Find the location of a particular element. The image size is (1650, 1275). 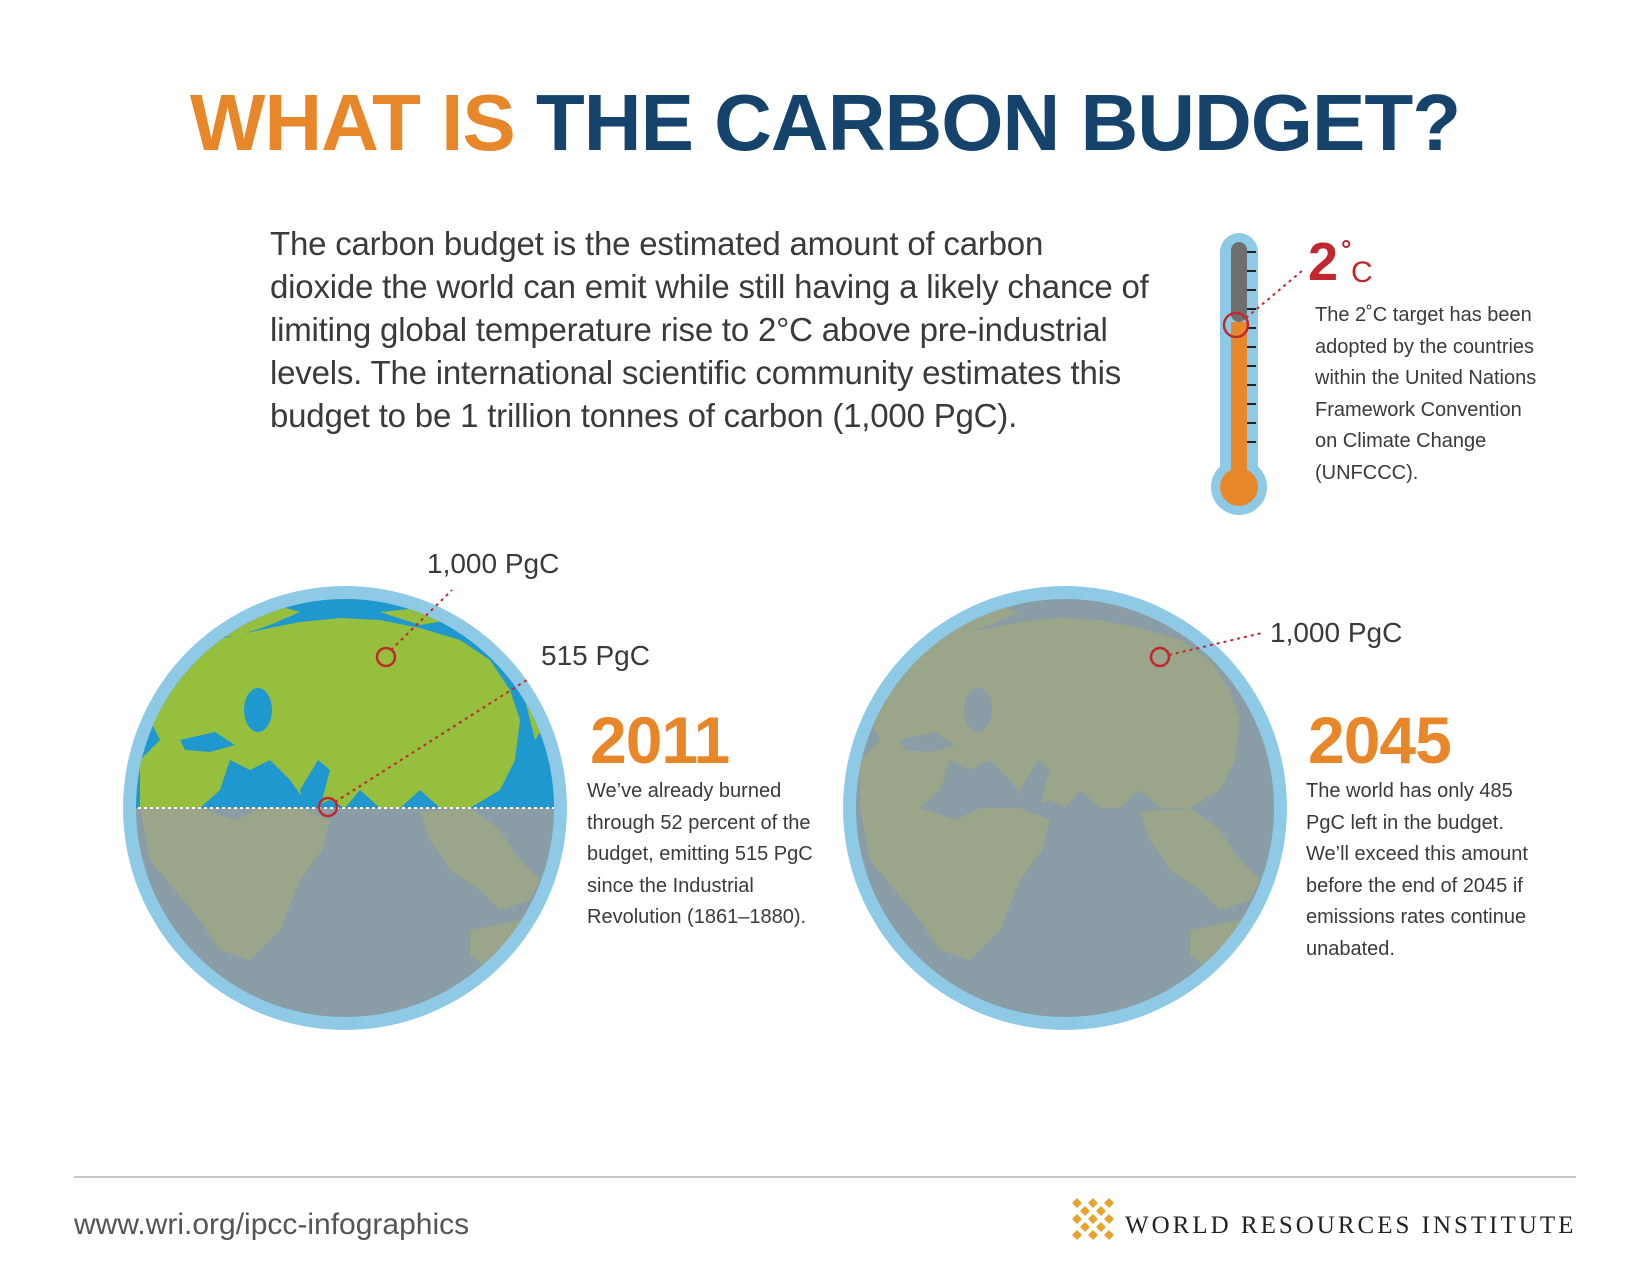

globe-2045-total-label: 1,000 PgC is located at coordinates (1336, 632).